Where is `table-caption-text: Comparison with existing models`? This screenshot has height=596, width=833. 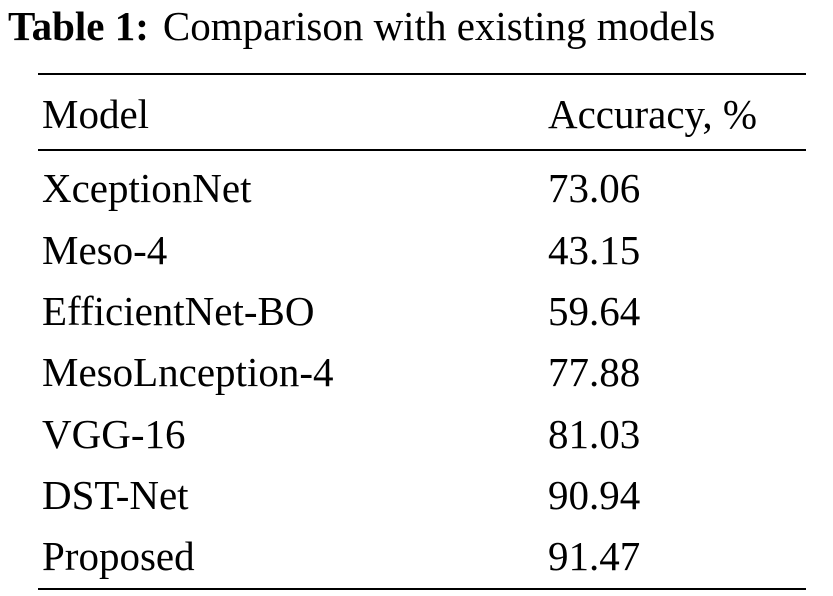
table-caption-text: Comparison with existing models is located at coordinates (439, 26).